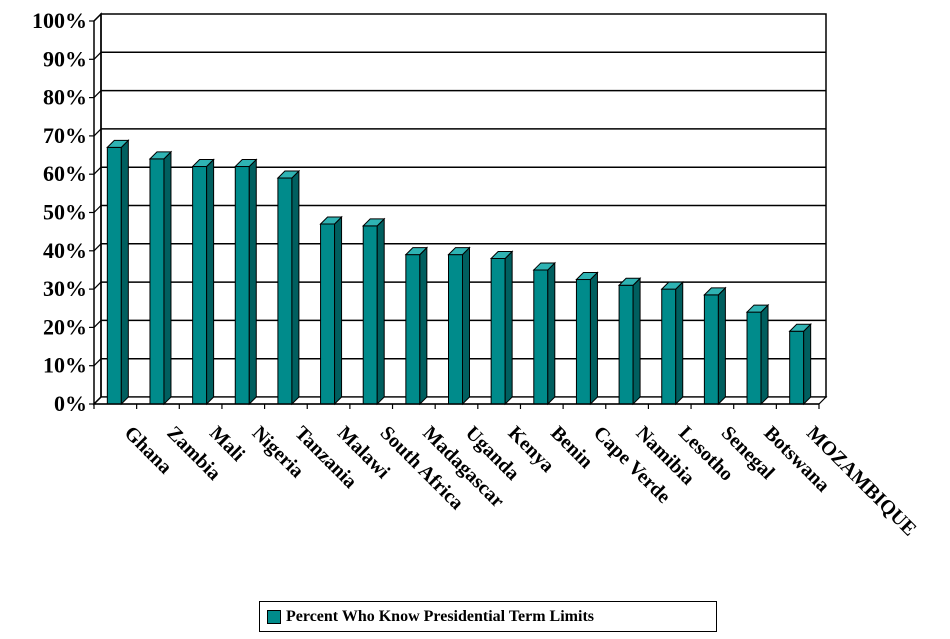 The image size is (950, 639). Describe the element at coordinates (65, 288) in the screenshot. I see `y-tick-label: 30%` at that location.